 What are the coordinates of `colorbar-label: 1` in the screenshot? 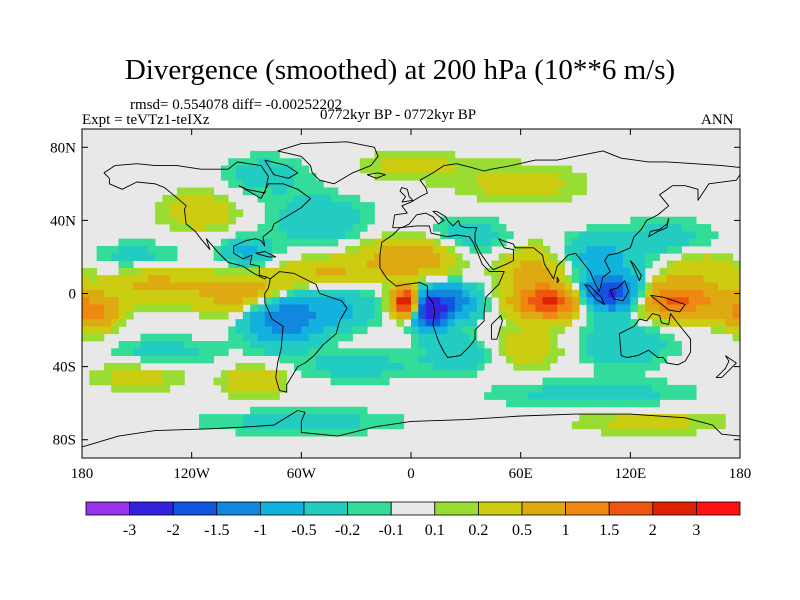 It's located at (566, 530).